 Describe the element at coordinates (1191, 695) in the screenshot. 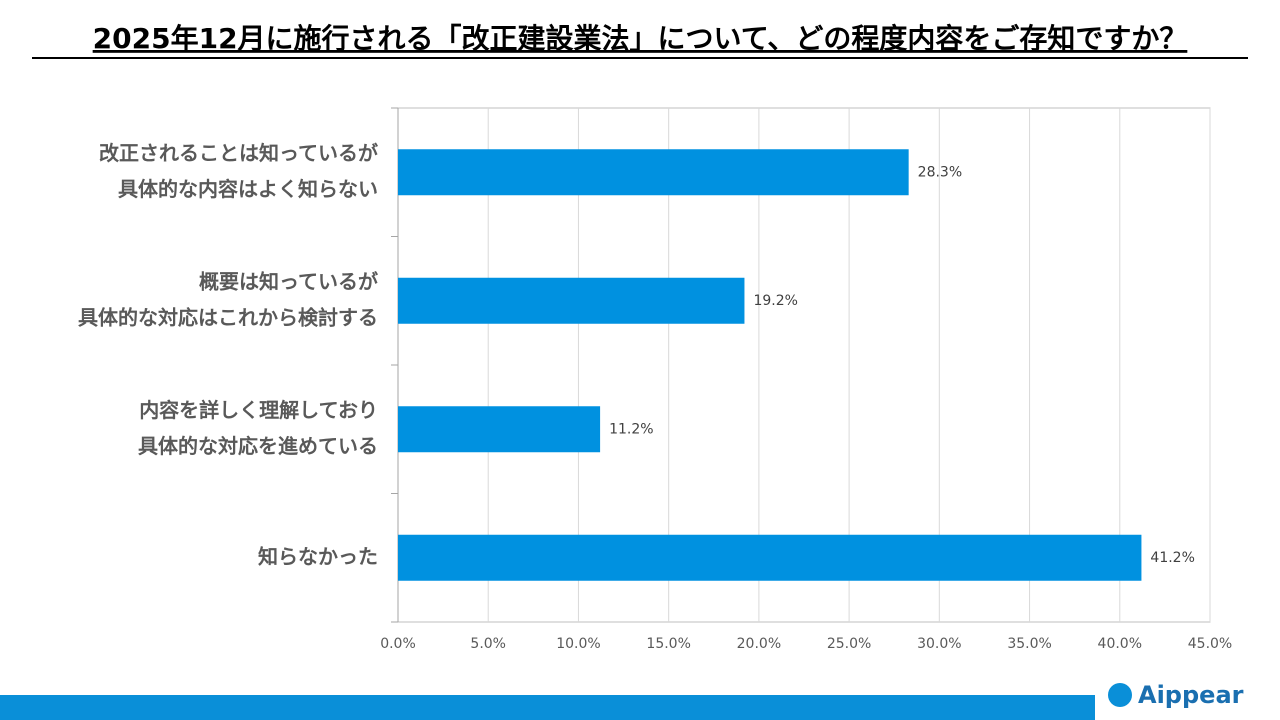

I see `brand: Aippear` at that location.